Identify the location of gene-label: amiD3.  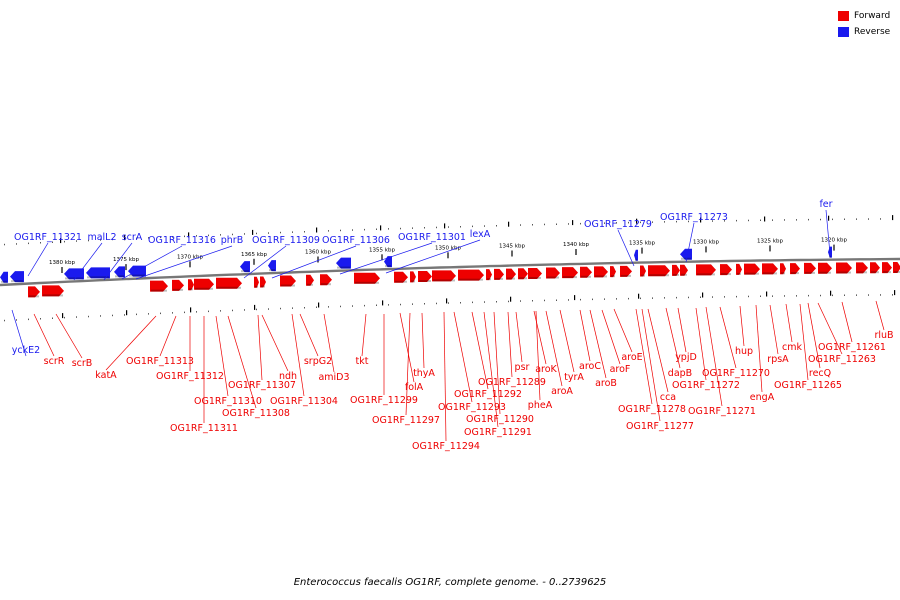
(333, 377).